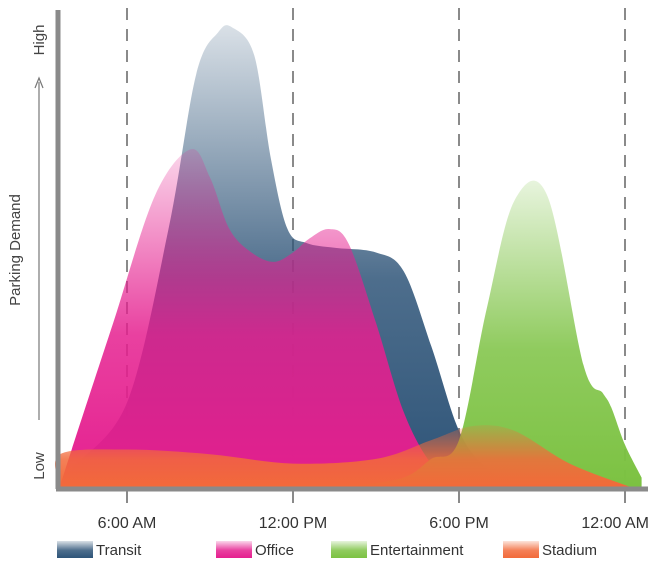 The width and height of the screenshot is (651, 564). What do you see at coordinates (327, 550) in the screenshot?
I see `legend: Transit Office Entertainment Stadium` at bounding box center [327, 550].